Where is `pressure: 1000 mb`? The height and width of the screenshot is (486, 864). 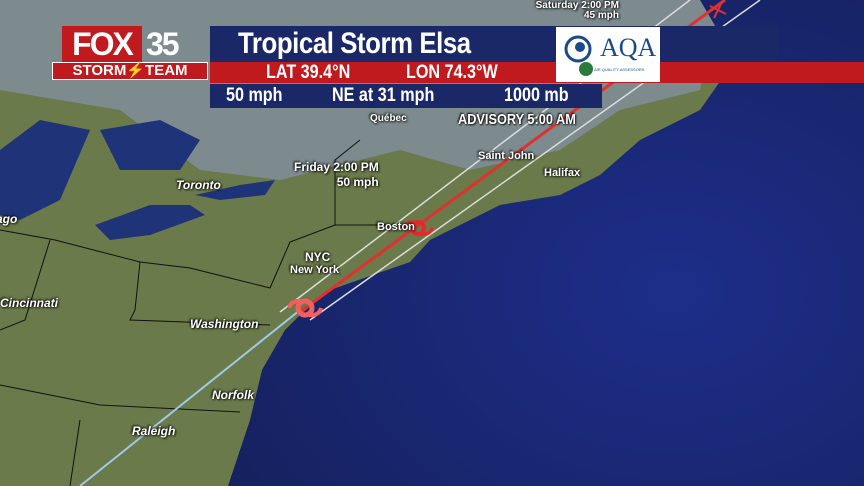 pressure: 1000 mb is located at coordinates (536, 95).